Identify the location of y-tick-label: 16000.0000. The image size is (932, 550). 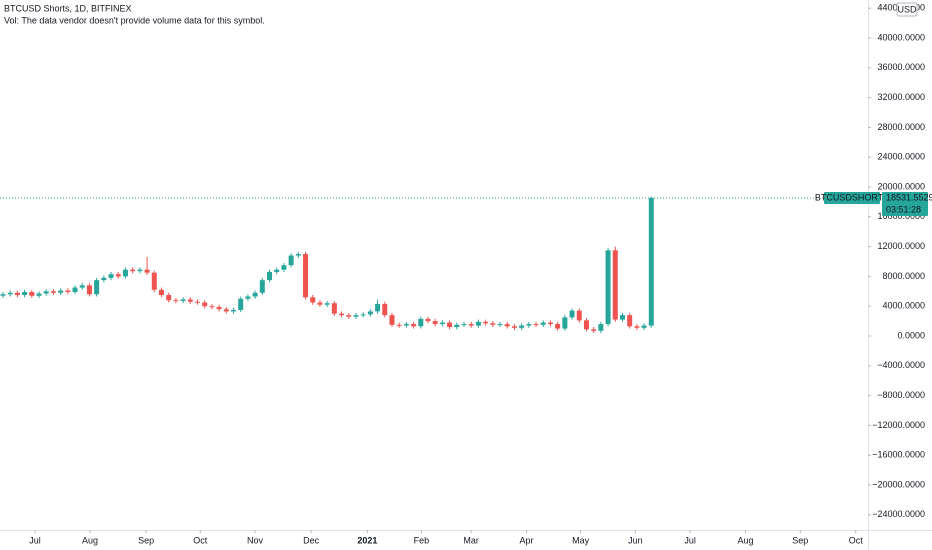
(901, 216).